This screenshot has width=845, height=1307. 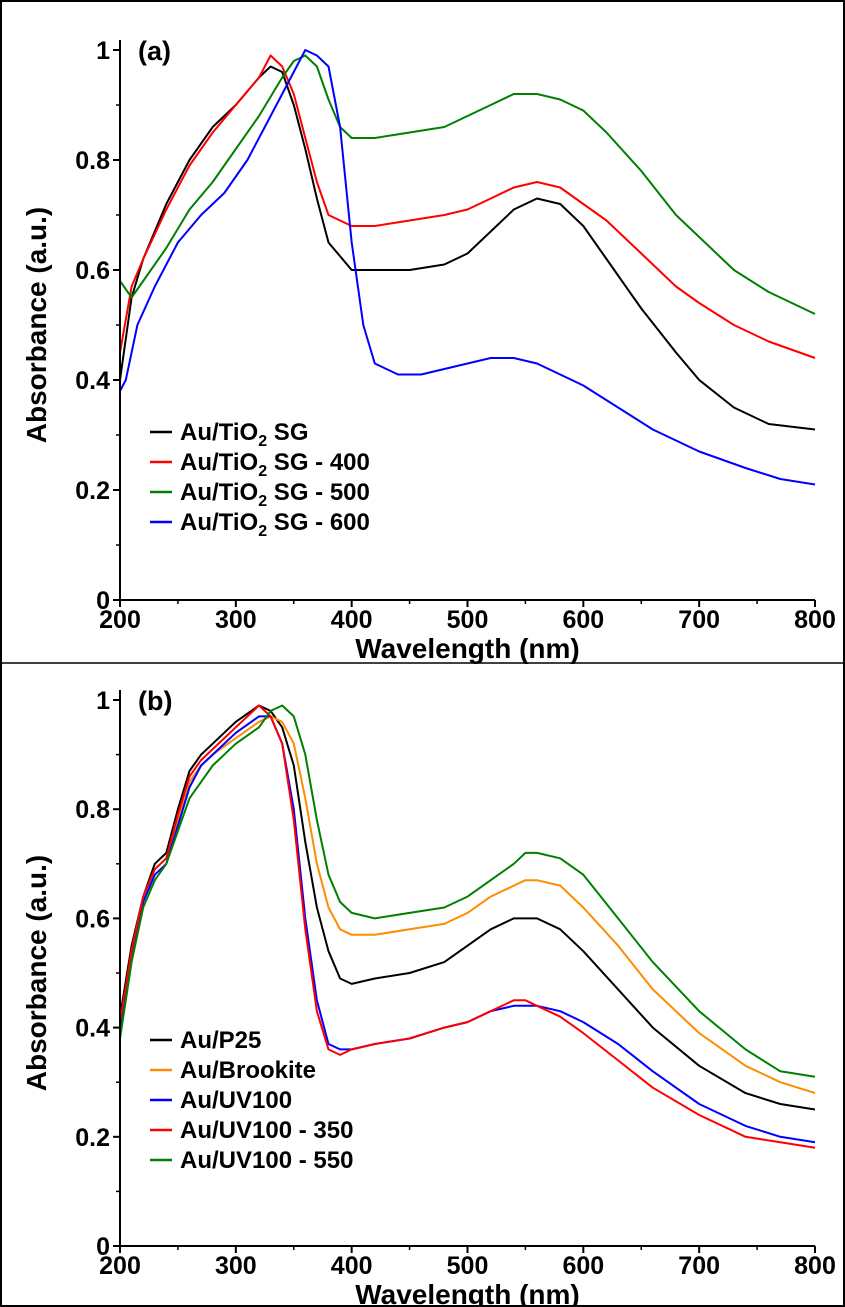 I want to click on legend-entry: Au/UV100 - 350, so click(x=266, y=1130).